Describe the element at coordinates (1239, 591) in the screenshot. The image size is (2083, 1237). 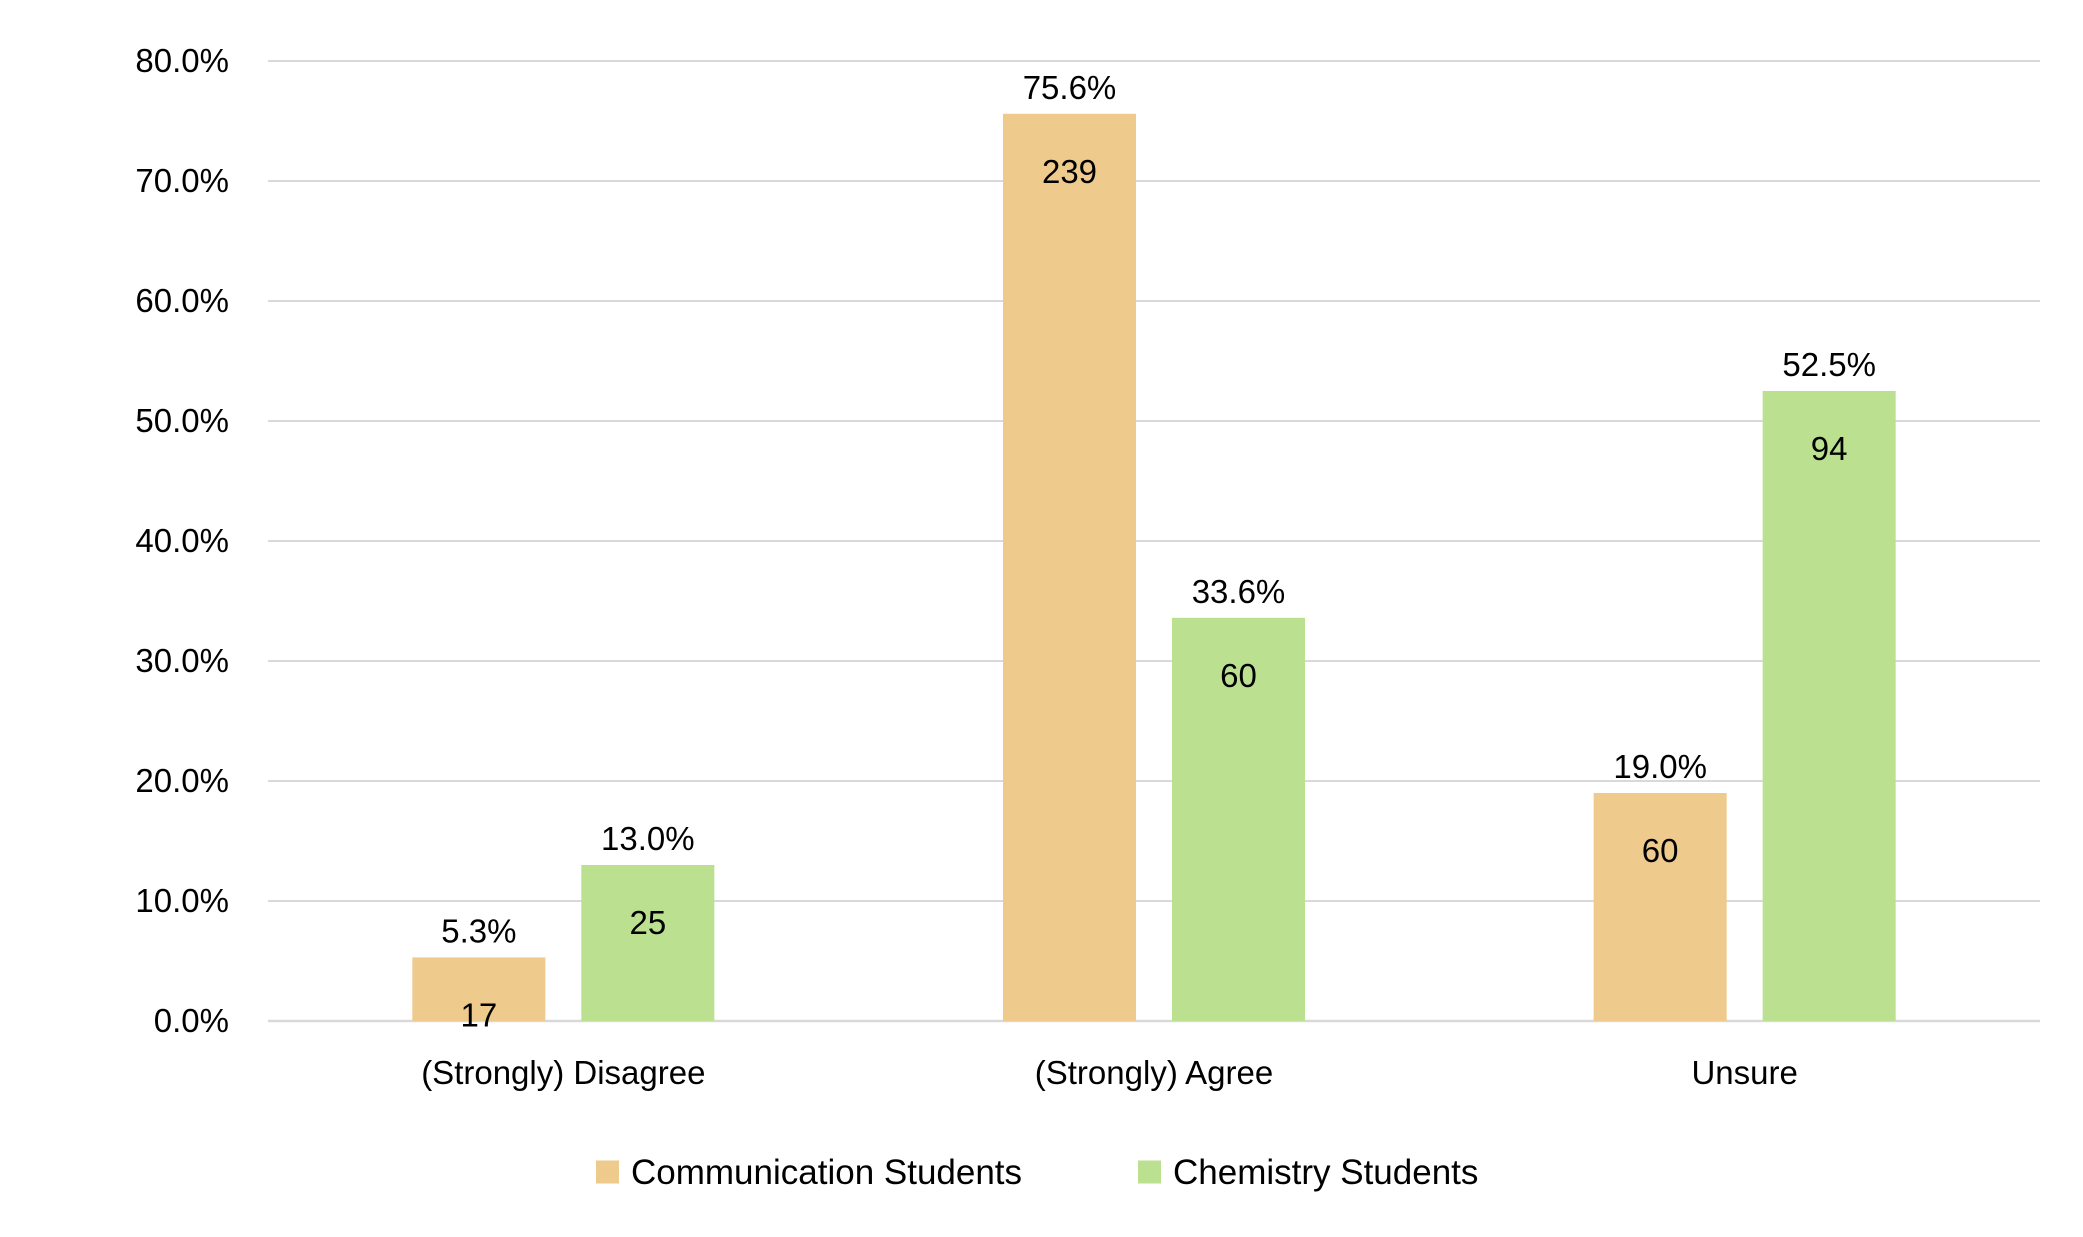
I see `percent-label-1-1: 33.6%` at that location.